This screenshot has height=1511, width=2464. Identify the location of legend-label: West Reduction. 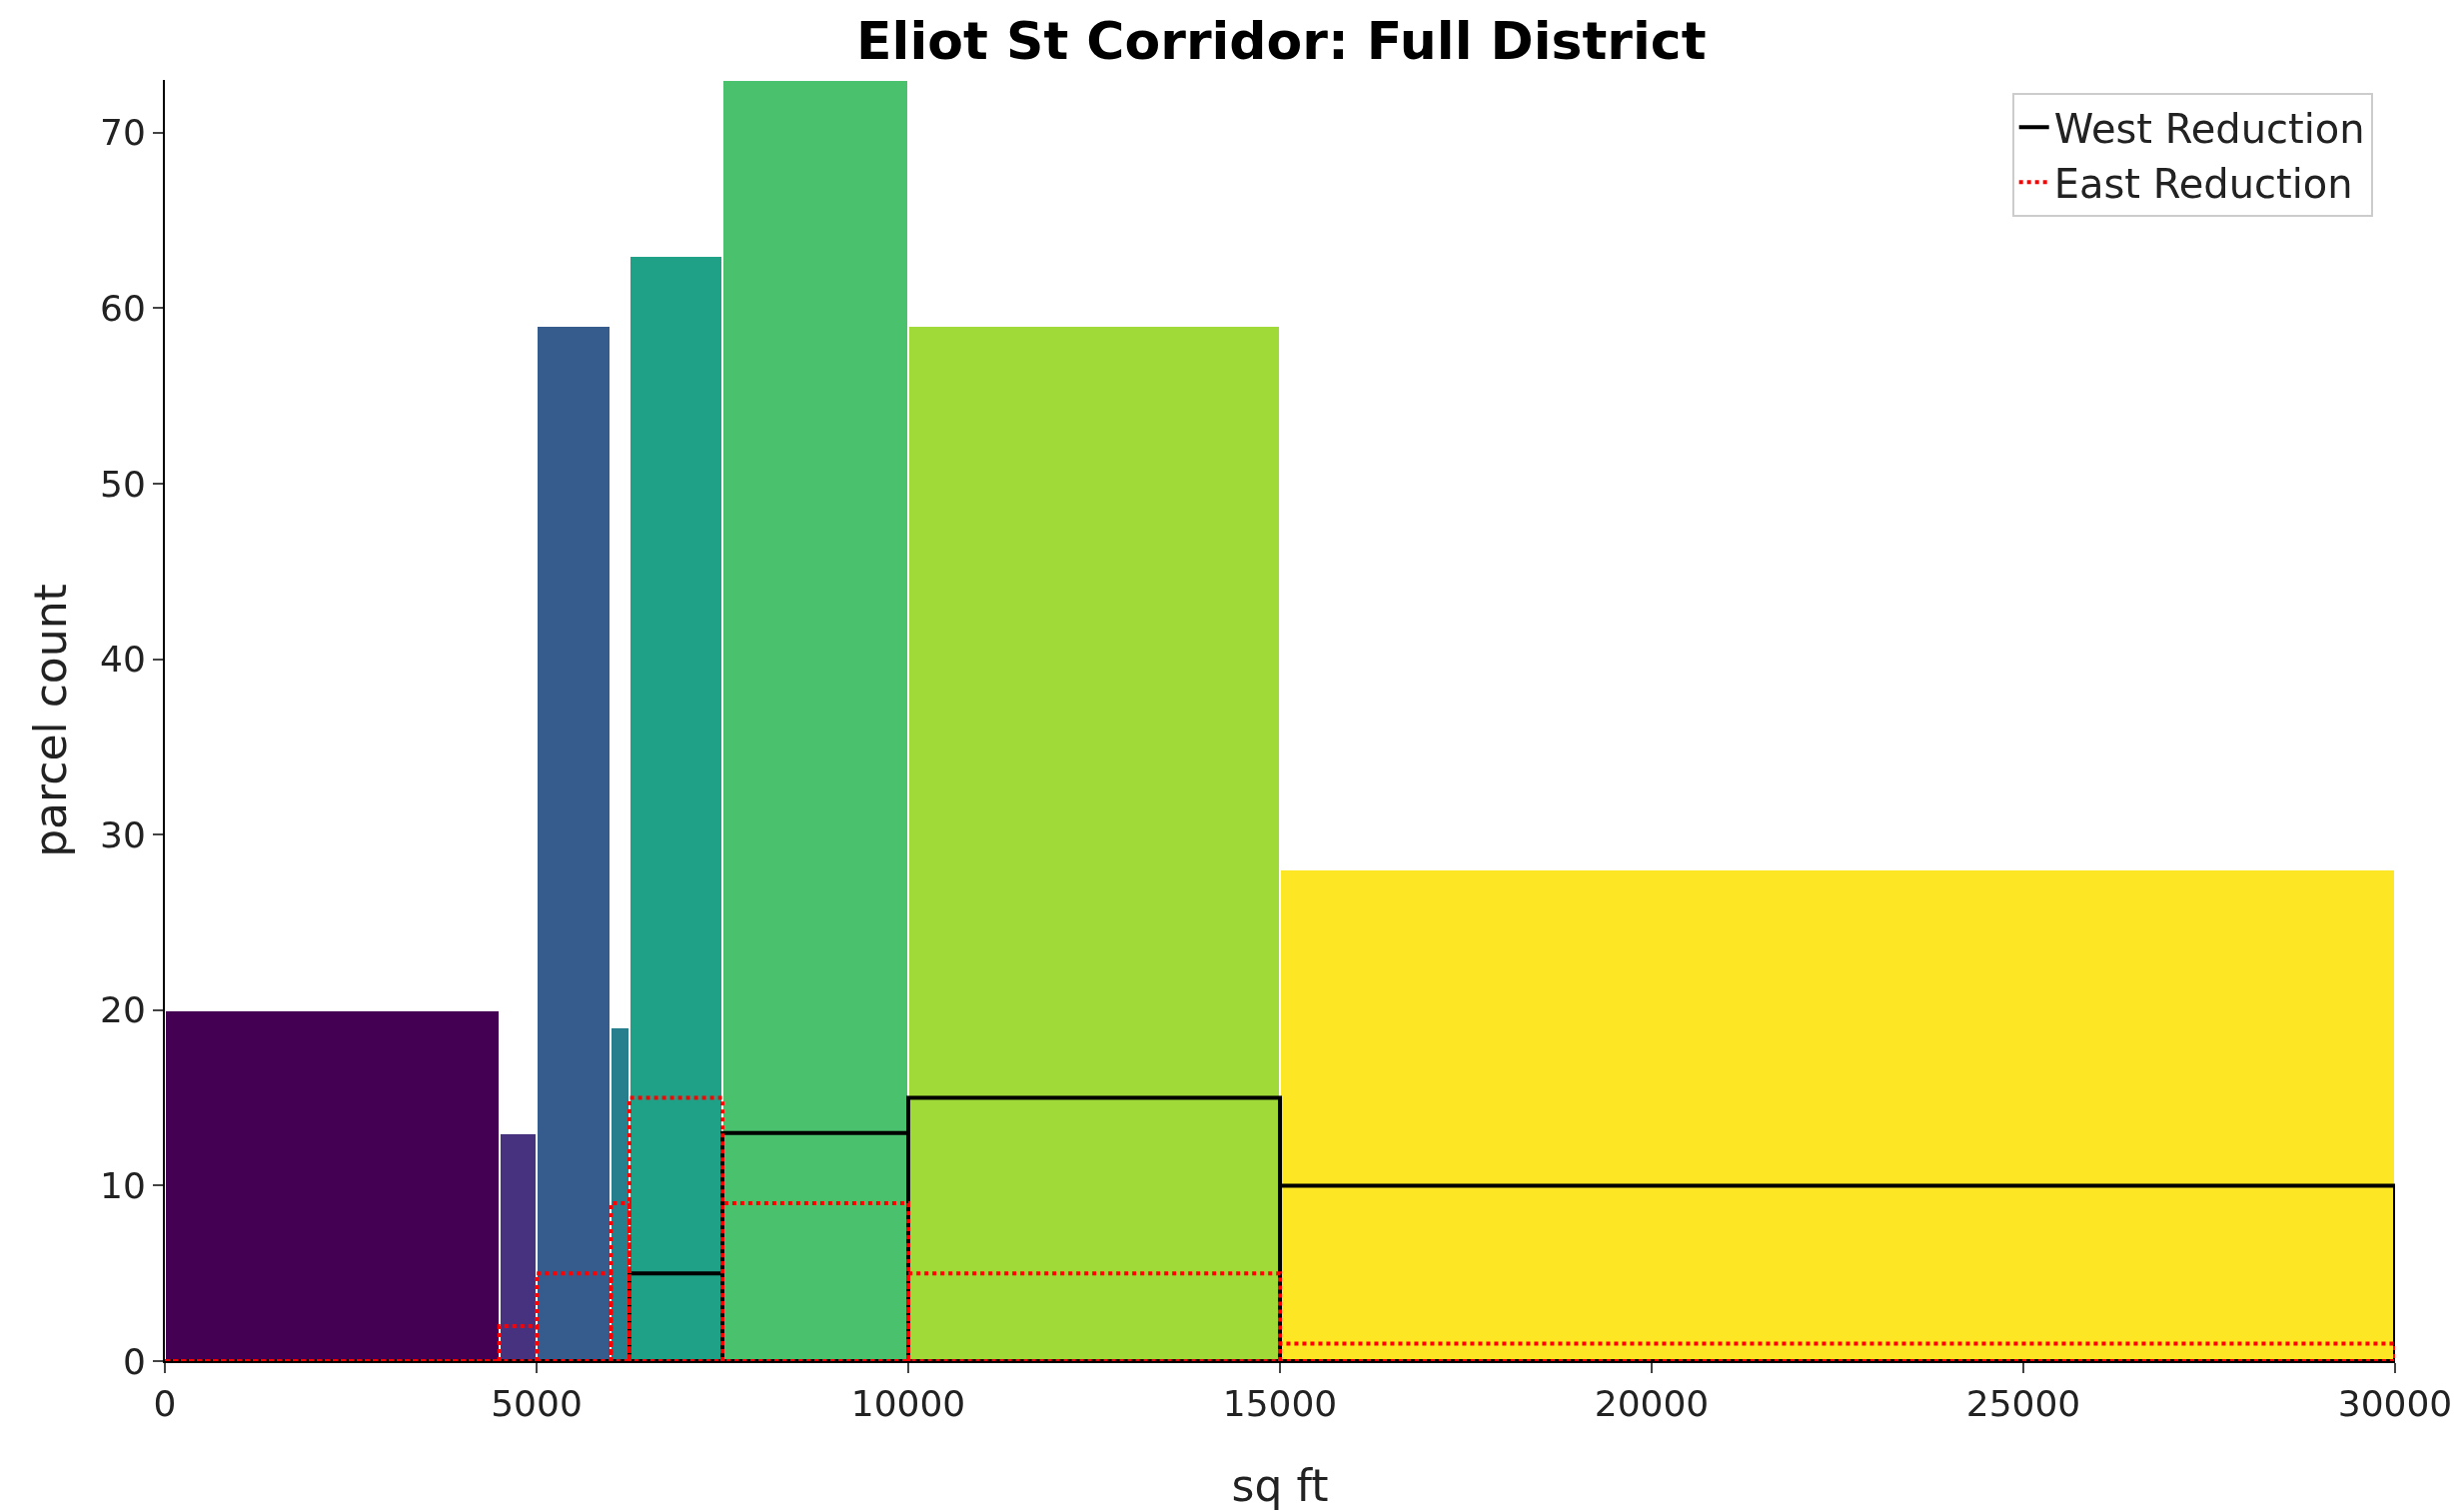
(2209, 128).